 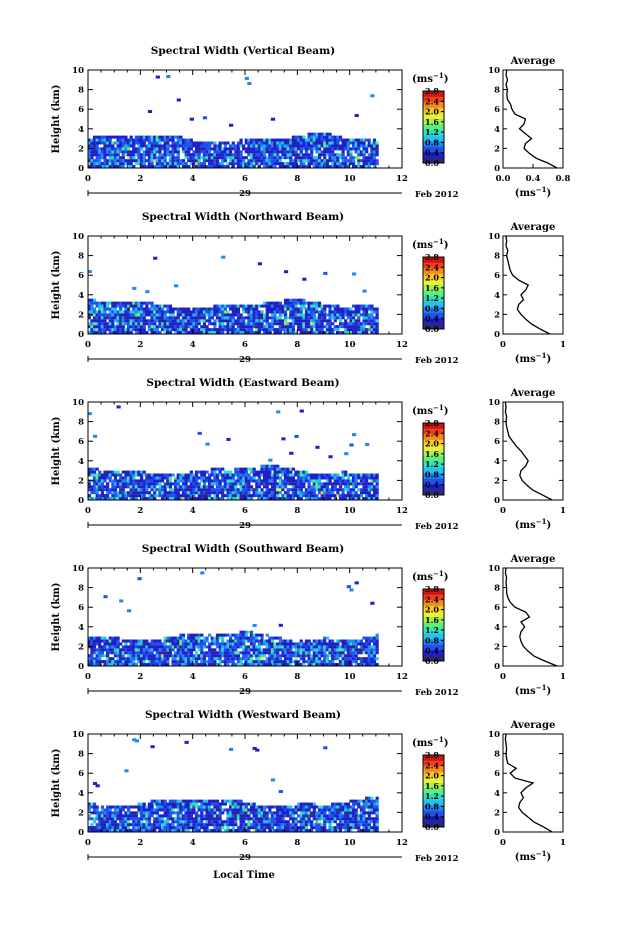 What do you see at coordinates (533, 559) in the screenshot?
I see `average-title: Average` at bounding box center [533, 559].